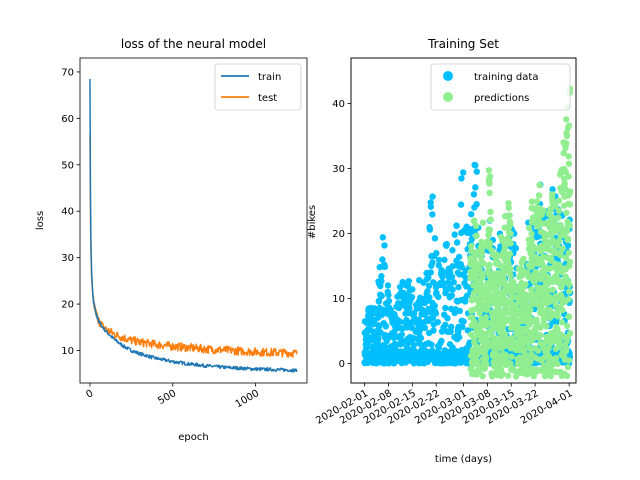  I want to click on training-legend-box, so click(500, 87).